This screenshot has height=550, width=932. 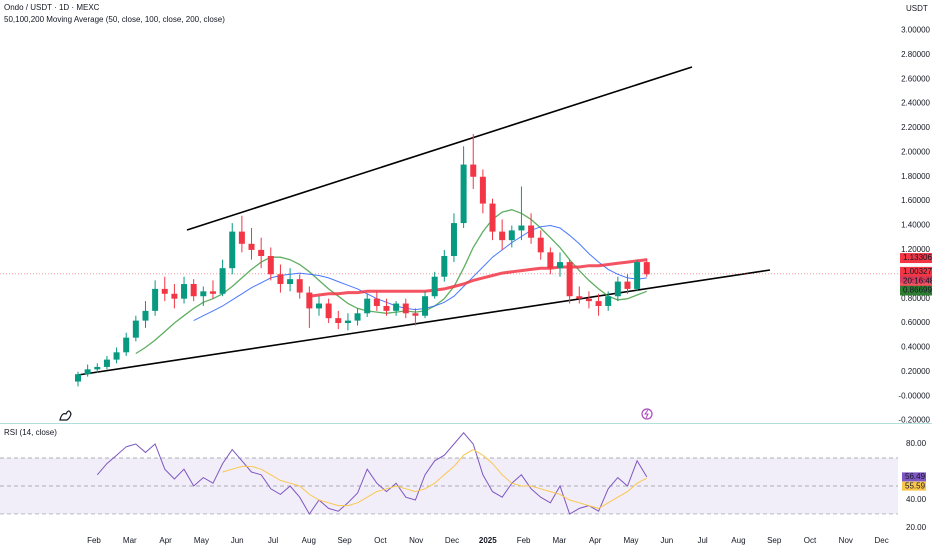 I want to click on rsi-tick-label: 20.00, so click(x=916, y=527).